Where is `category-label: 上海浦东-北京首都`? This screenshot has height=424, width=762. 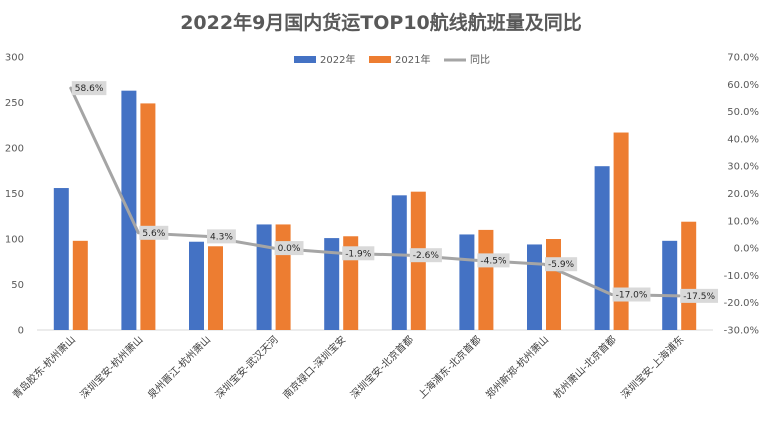
category-label: 上海浦东-北京首都 is located at coordinates (449, 367).